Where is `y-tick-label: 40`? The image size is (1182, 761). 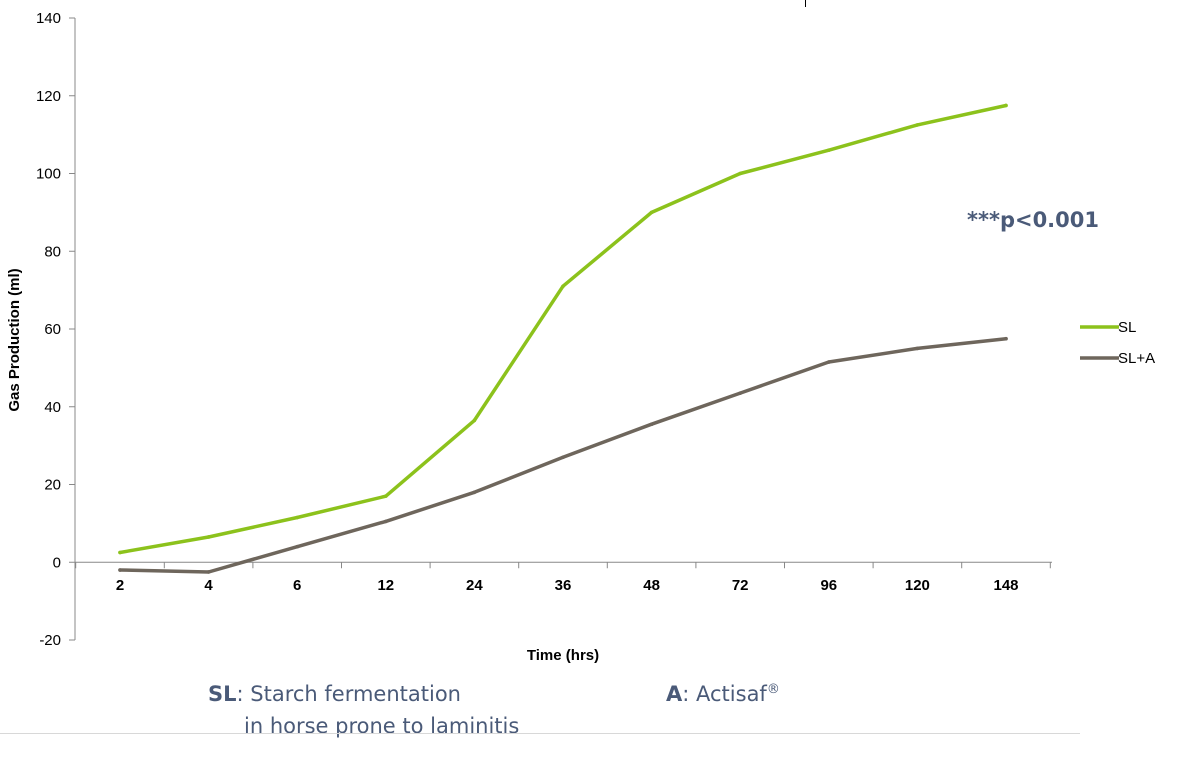 y-tick-label: 40 is located at coordinates (52, 407).